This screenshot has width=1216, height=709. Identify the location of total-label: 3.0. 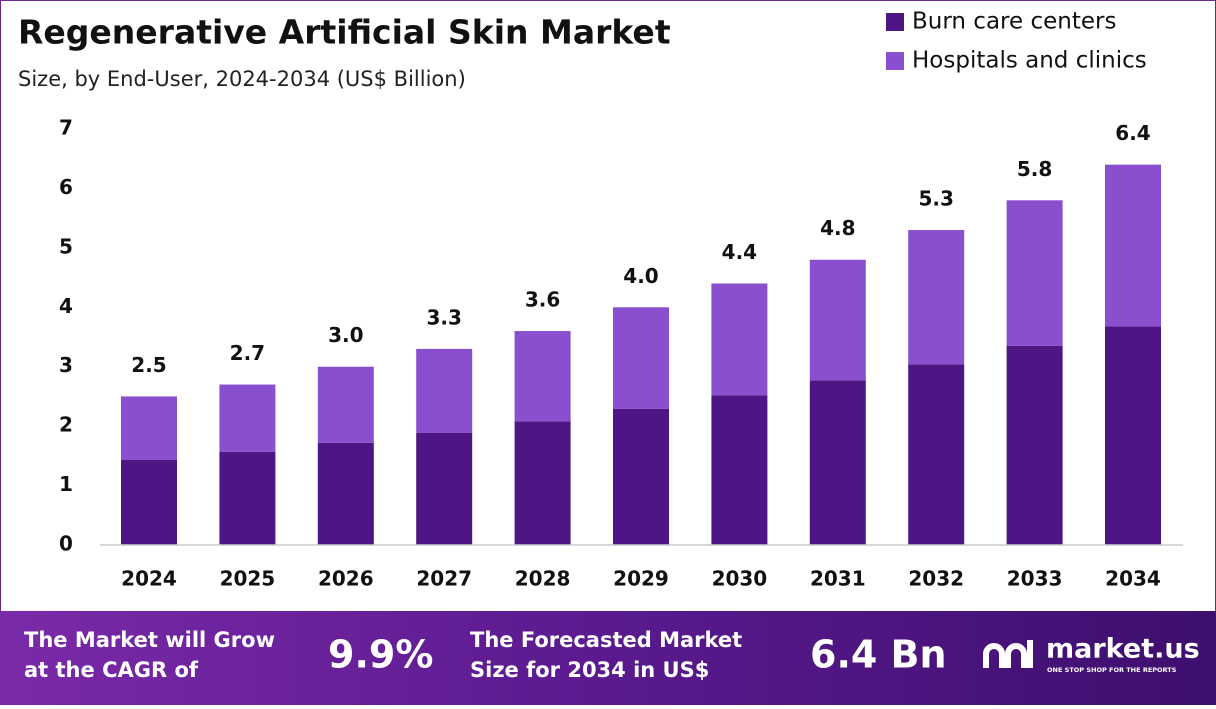
(345, 335).